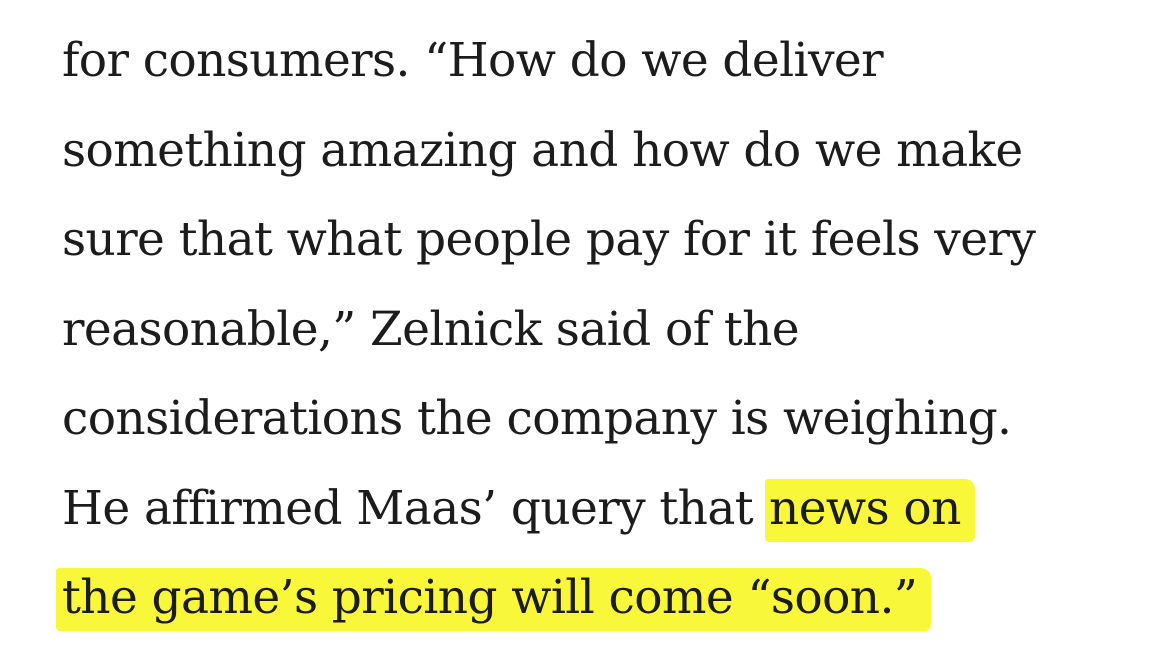  What do you see at coordinates (542, 150) in the screenshot?
I see `text-line: something amazing and how do we make` at bounding box center [542, 150].